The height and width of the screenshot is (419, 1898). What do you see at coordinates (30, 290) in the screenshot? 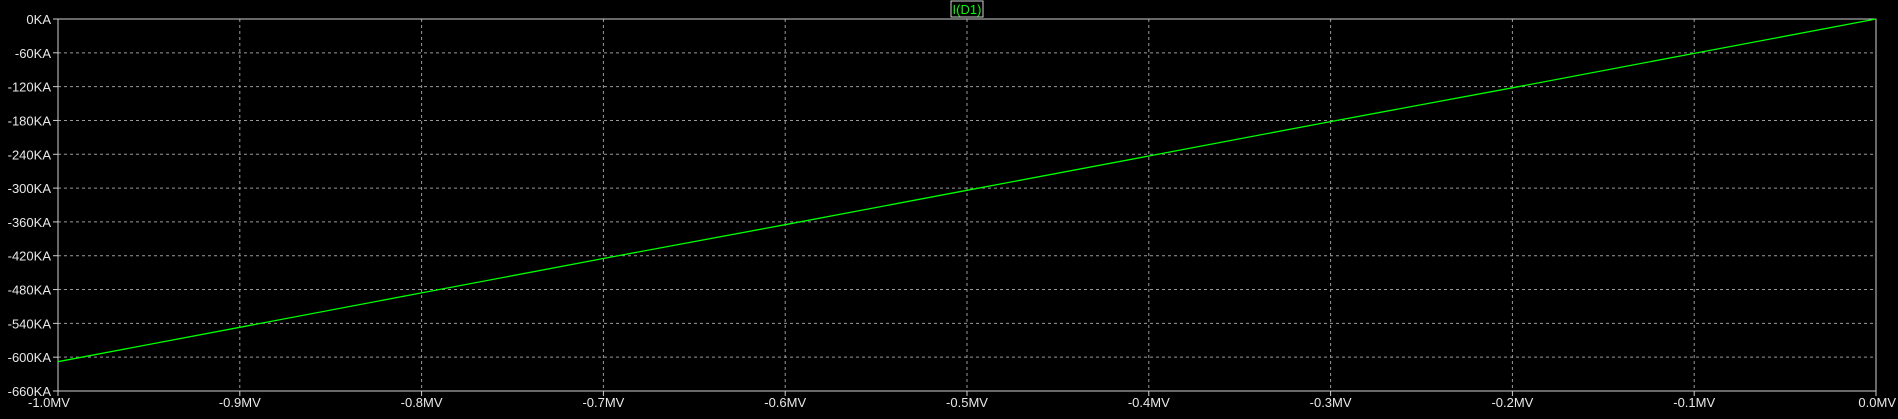
I see `y-tick-label: -480KA` at bounding box center [30, 290].